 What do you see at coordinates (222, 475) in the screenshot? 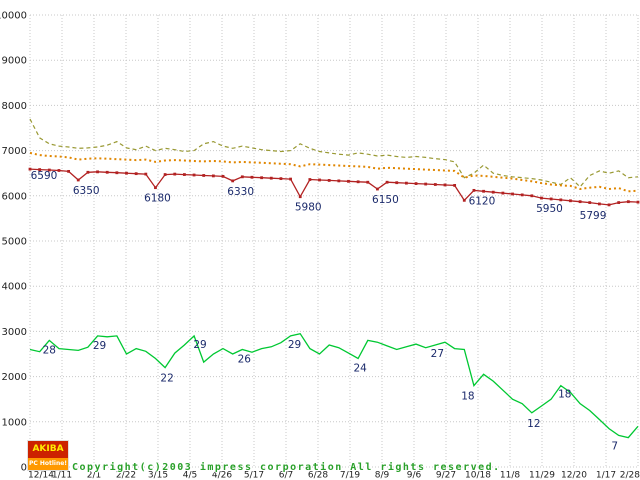
I see `x-tick-label: 4/26` at bounding box center [222, 475].